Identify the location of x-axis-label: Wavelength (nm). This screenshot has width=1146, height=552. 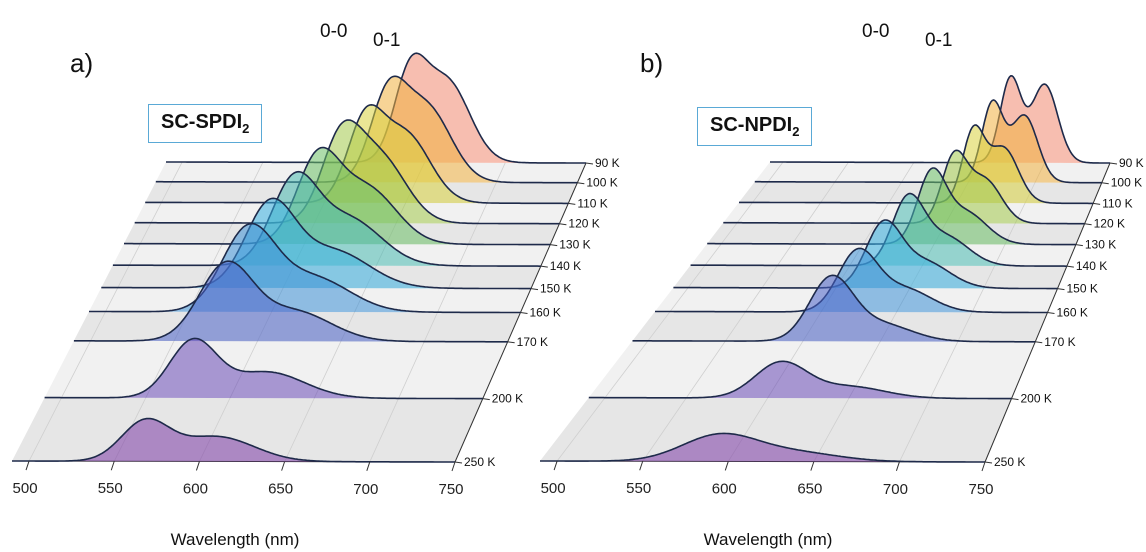
(235, 539).